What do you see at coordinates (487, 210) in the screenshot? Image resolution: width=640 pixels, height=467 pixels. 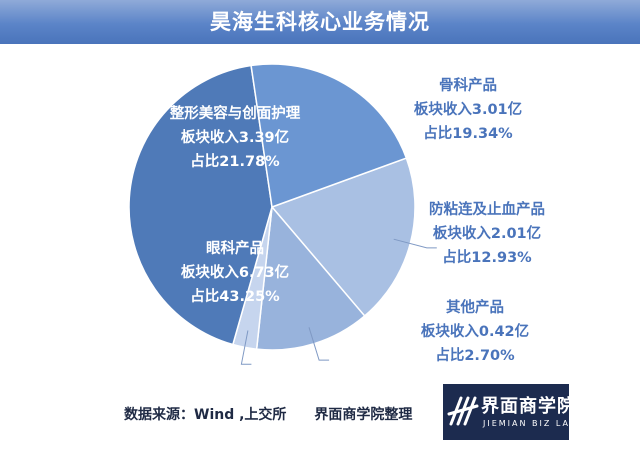 I see `slice-name: 防粘连及止血产品` at bounding box center [487, 210].